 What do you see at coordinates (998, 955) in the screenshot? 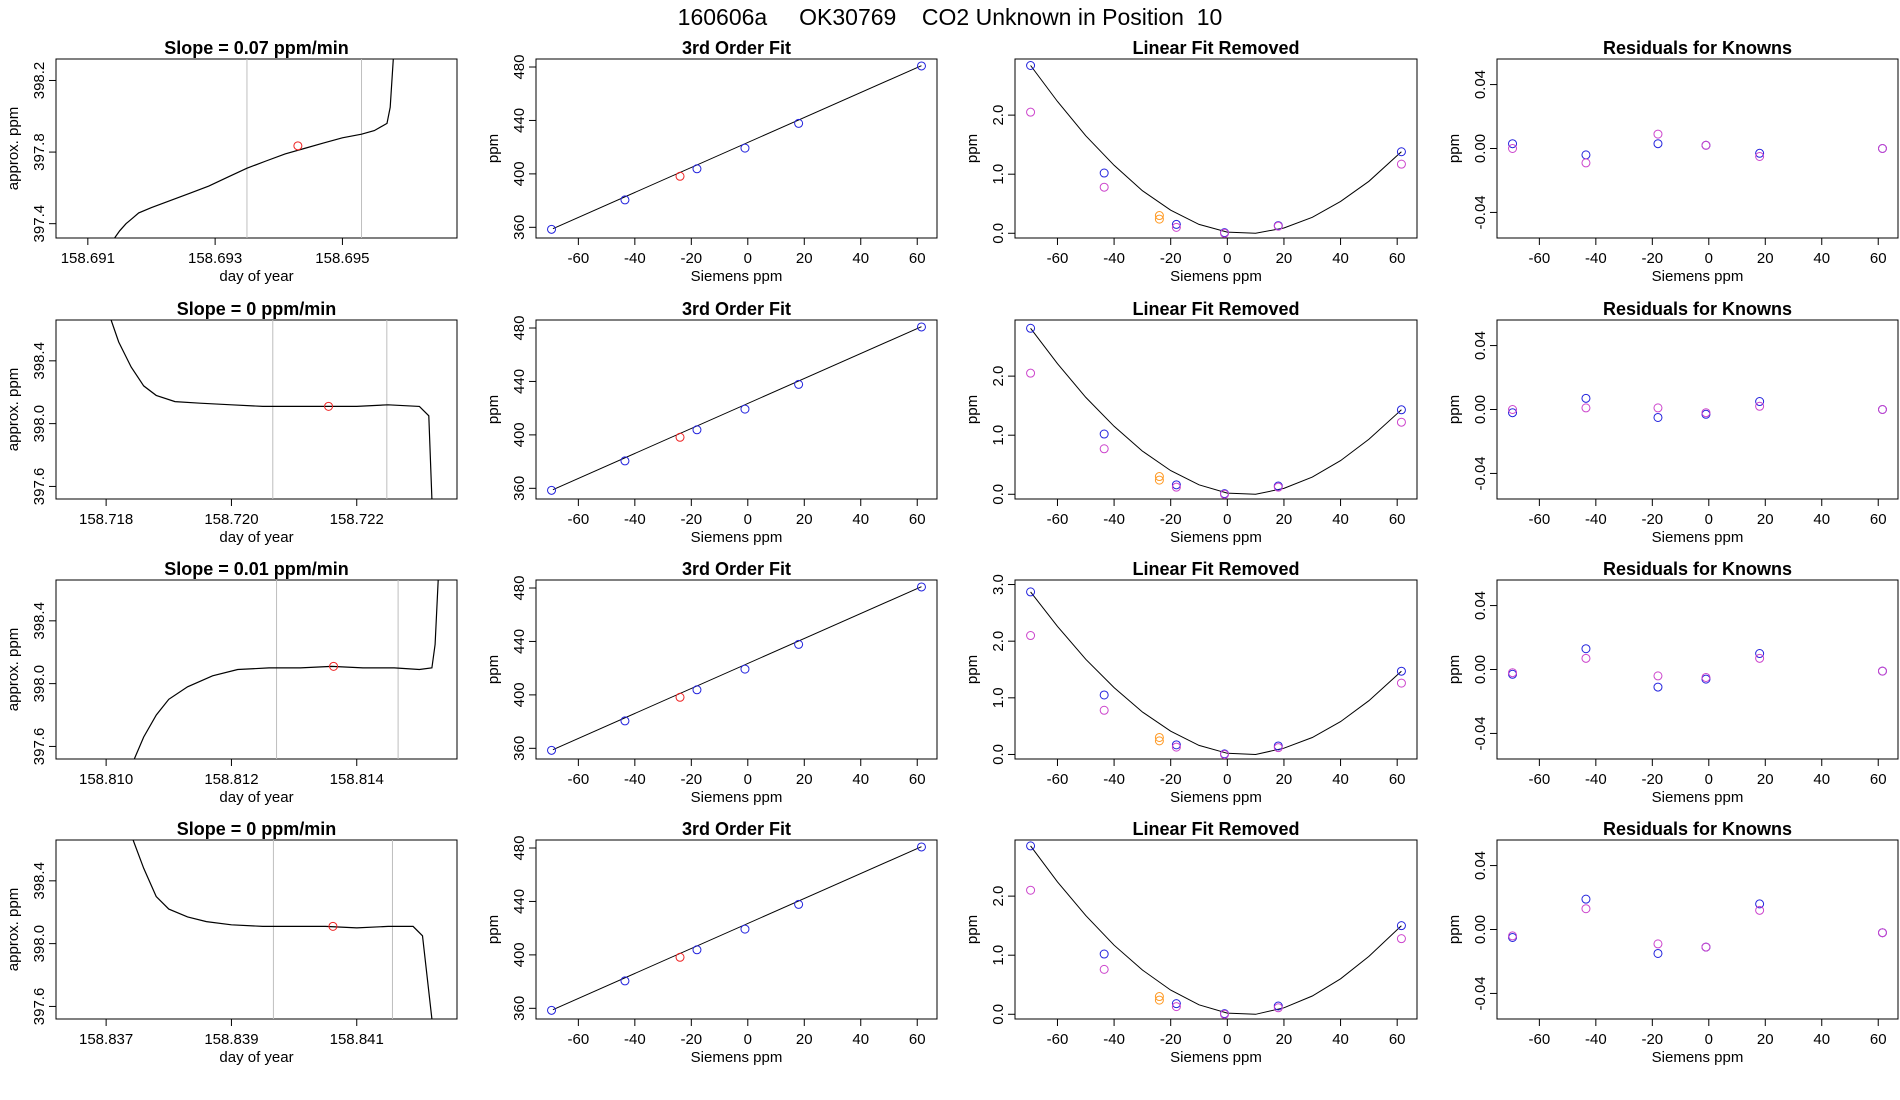
I see `y-tick-label: 1.0` at bounding box center [998, 955].